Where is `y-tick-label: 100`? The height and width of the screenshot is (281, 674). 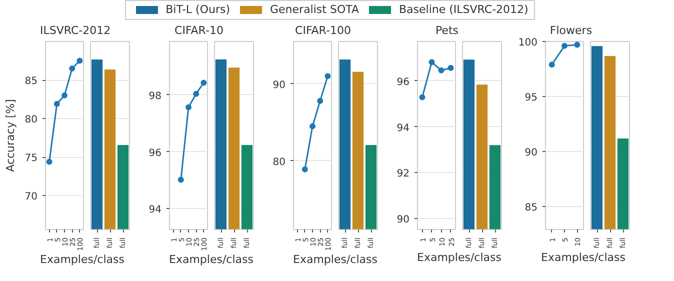
y-tick-label: 100 is located at coordinates (528, 43).